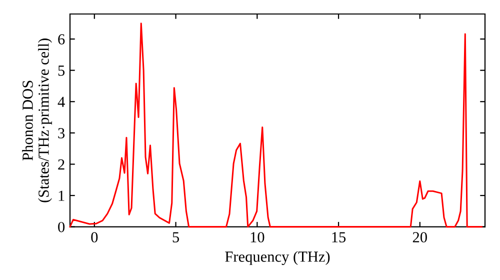 This screenshot has width=500, height=280. What do you see at coordinates (94, 237) in the screenshot?
I see `x-tick-label: 0` at bounding box center [94, 237].